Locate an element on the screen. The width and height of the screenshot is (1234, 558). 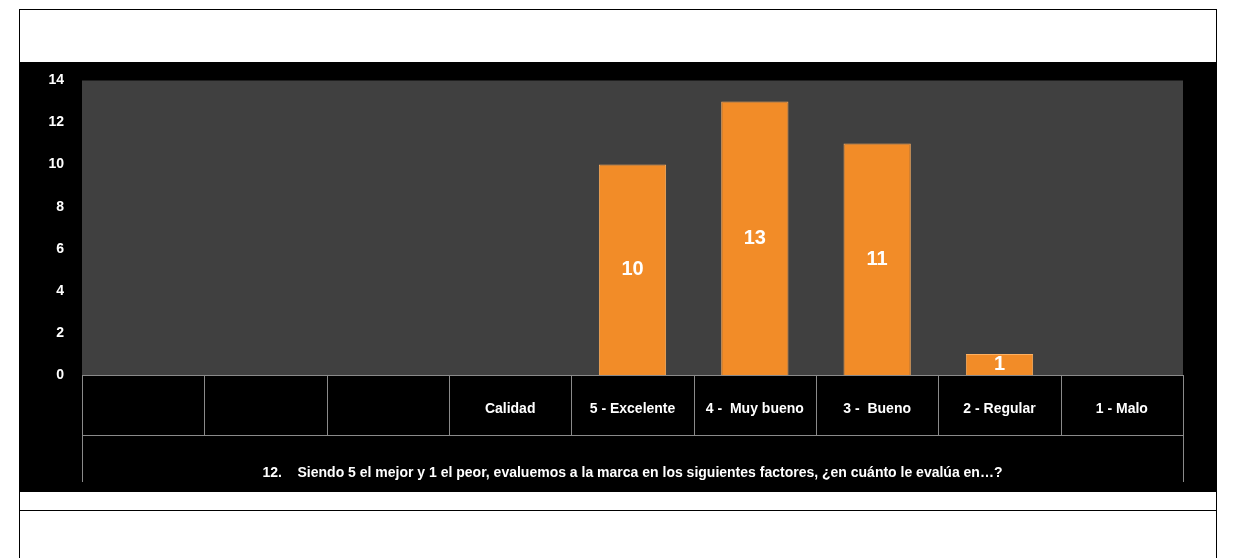
y-tick-label: 2 is located at coordinates (60, 331).